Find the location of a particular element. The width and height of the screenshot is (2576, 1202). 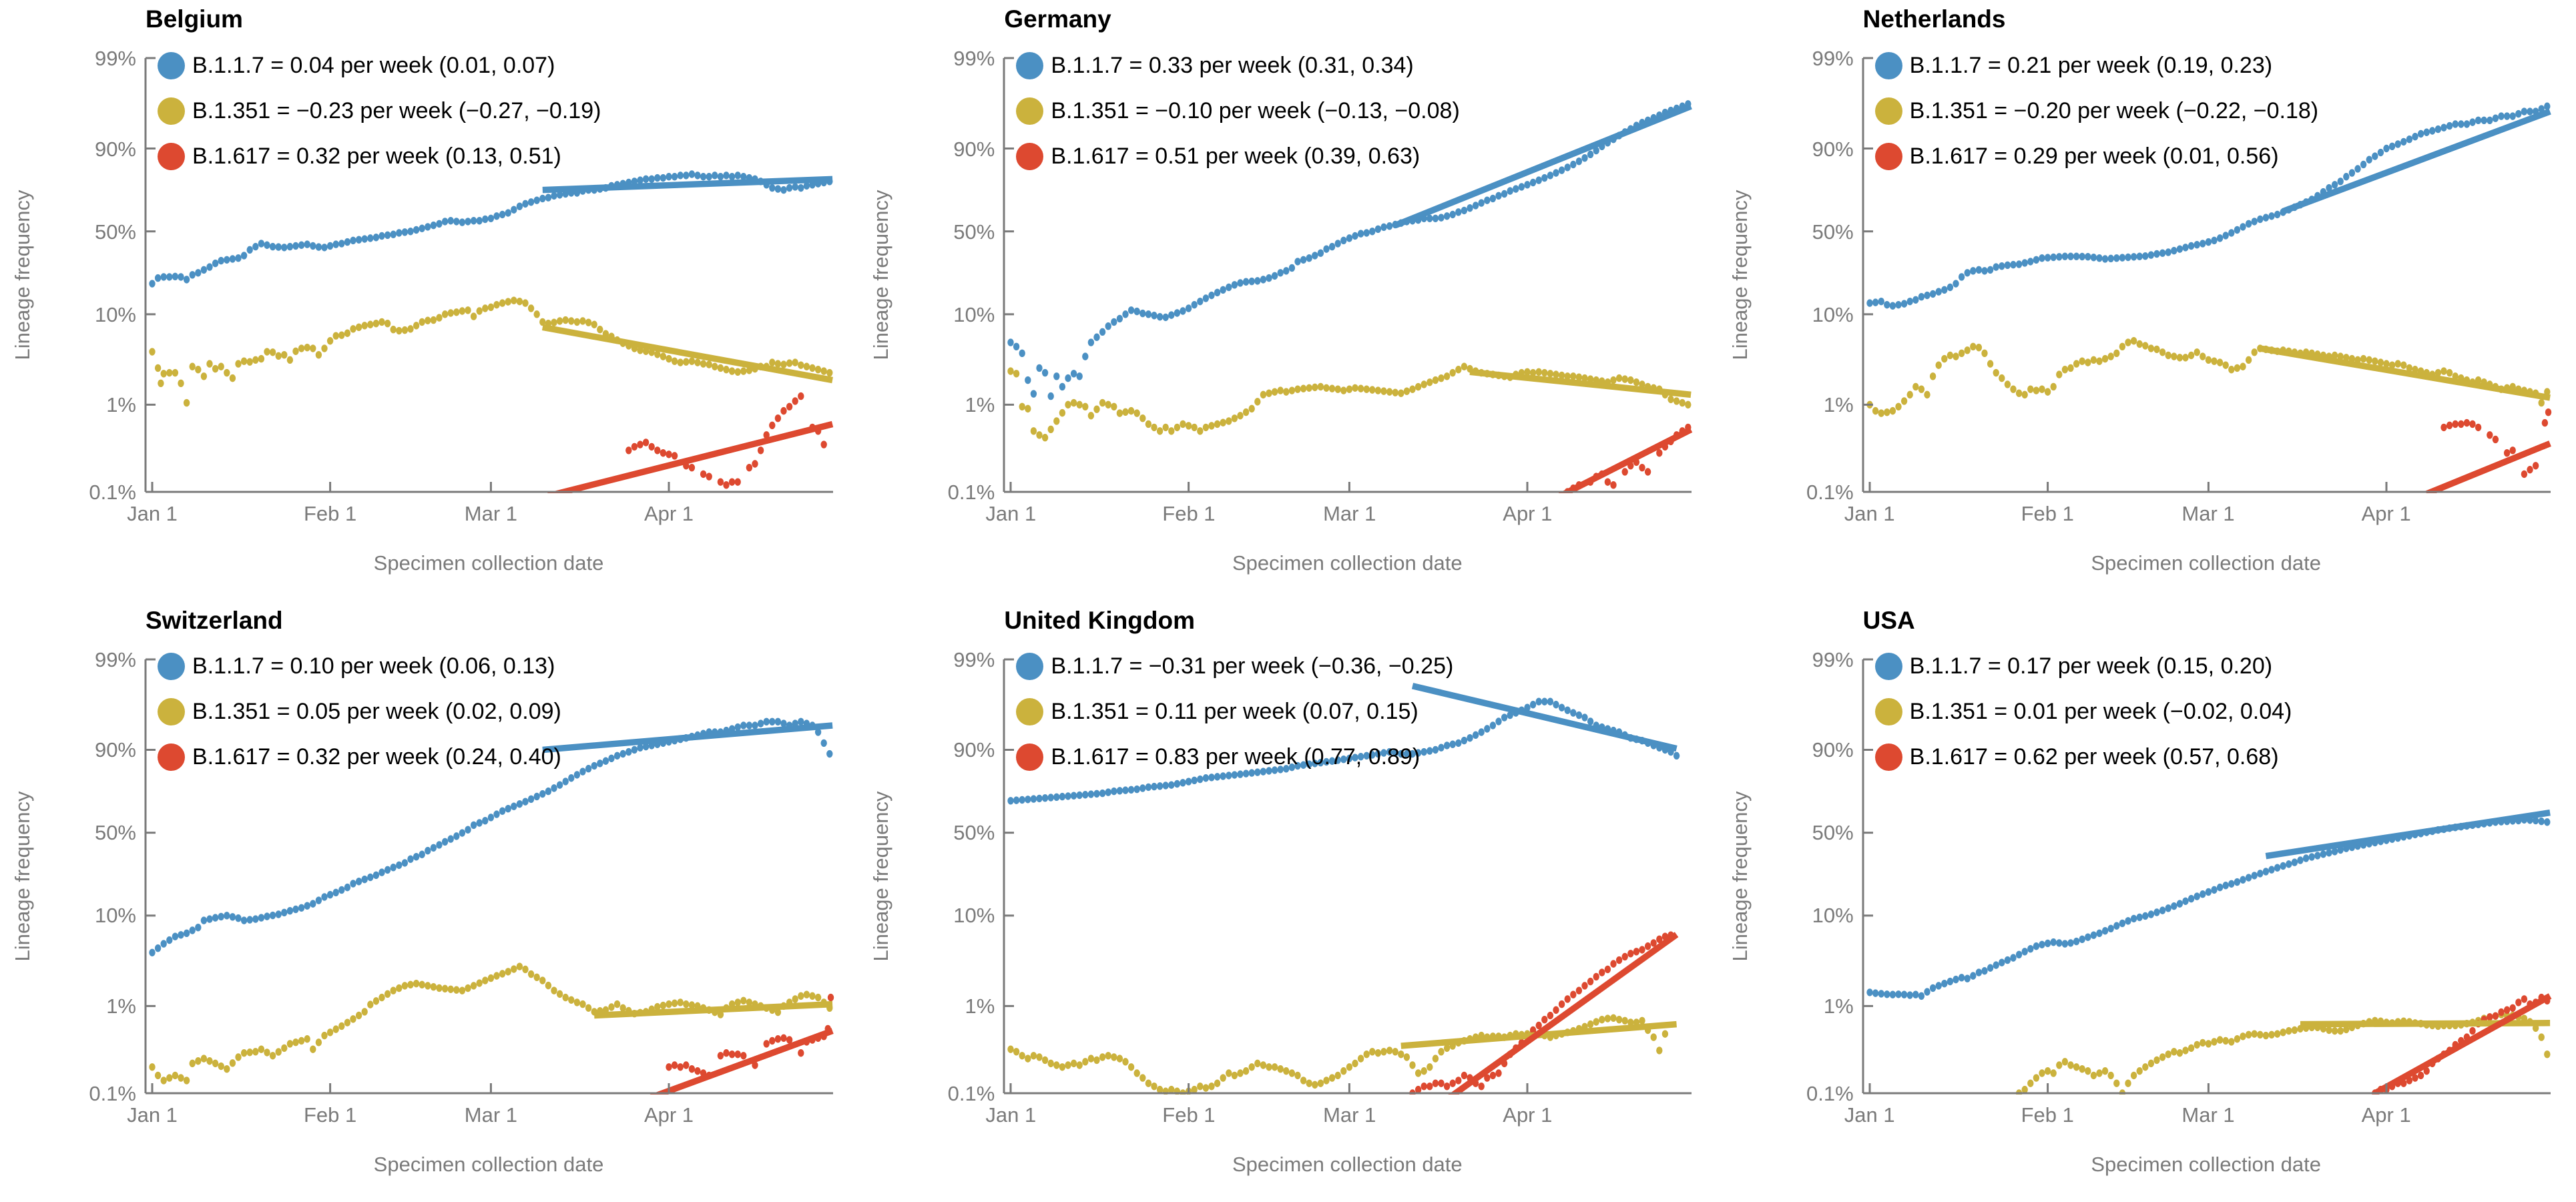

legend-label: B.1.617 = 0.29 per week (0.01, 0.56) is located at coordinates (2094, 156).